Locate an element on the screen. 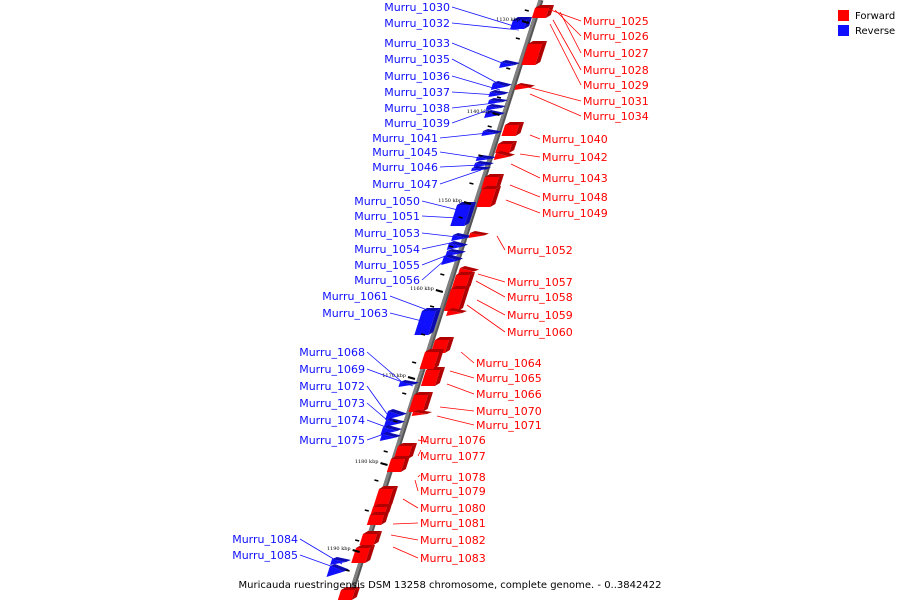  forward-gene-label: Murru_1083 is located at coordinates (453, 558).